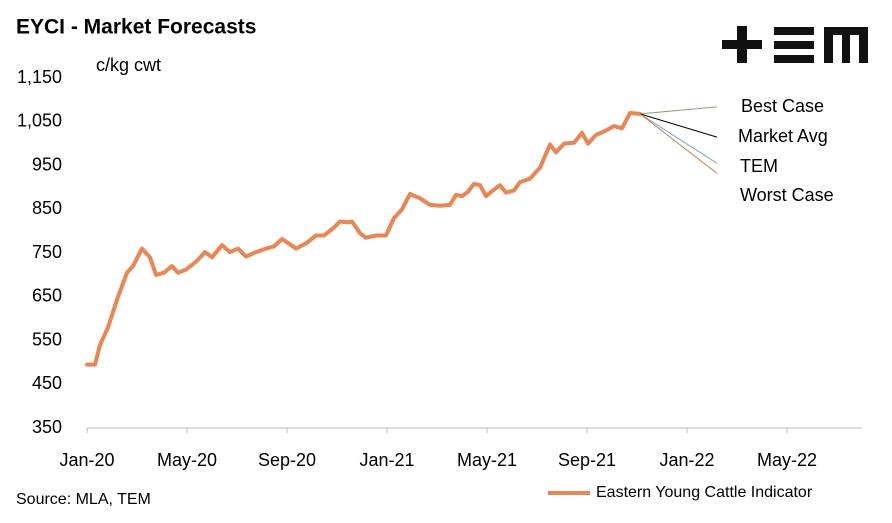  What do you see at coordinates (47, 164) in the screenshot?
I see `y-tick-label: 950` at bounding box center [47, 164].